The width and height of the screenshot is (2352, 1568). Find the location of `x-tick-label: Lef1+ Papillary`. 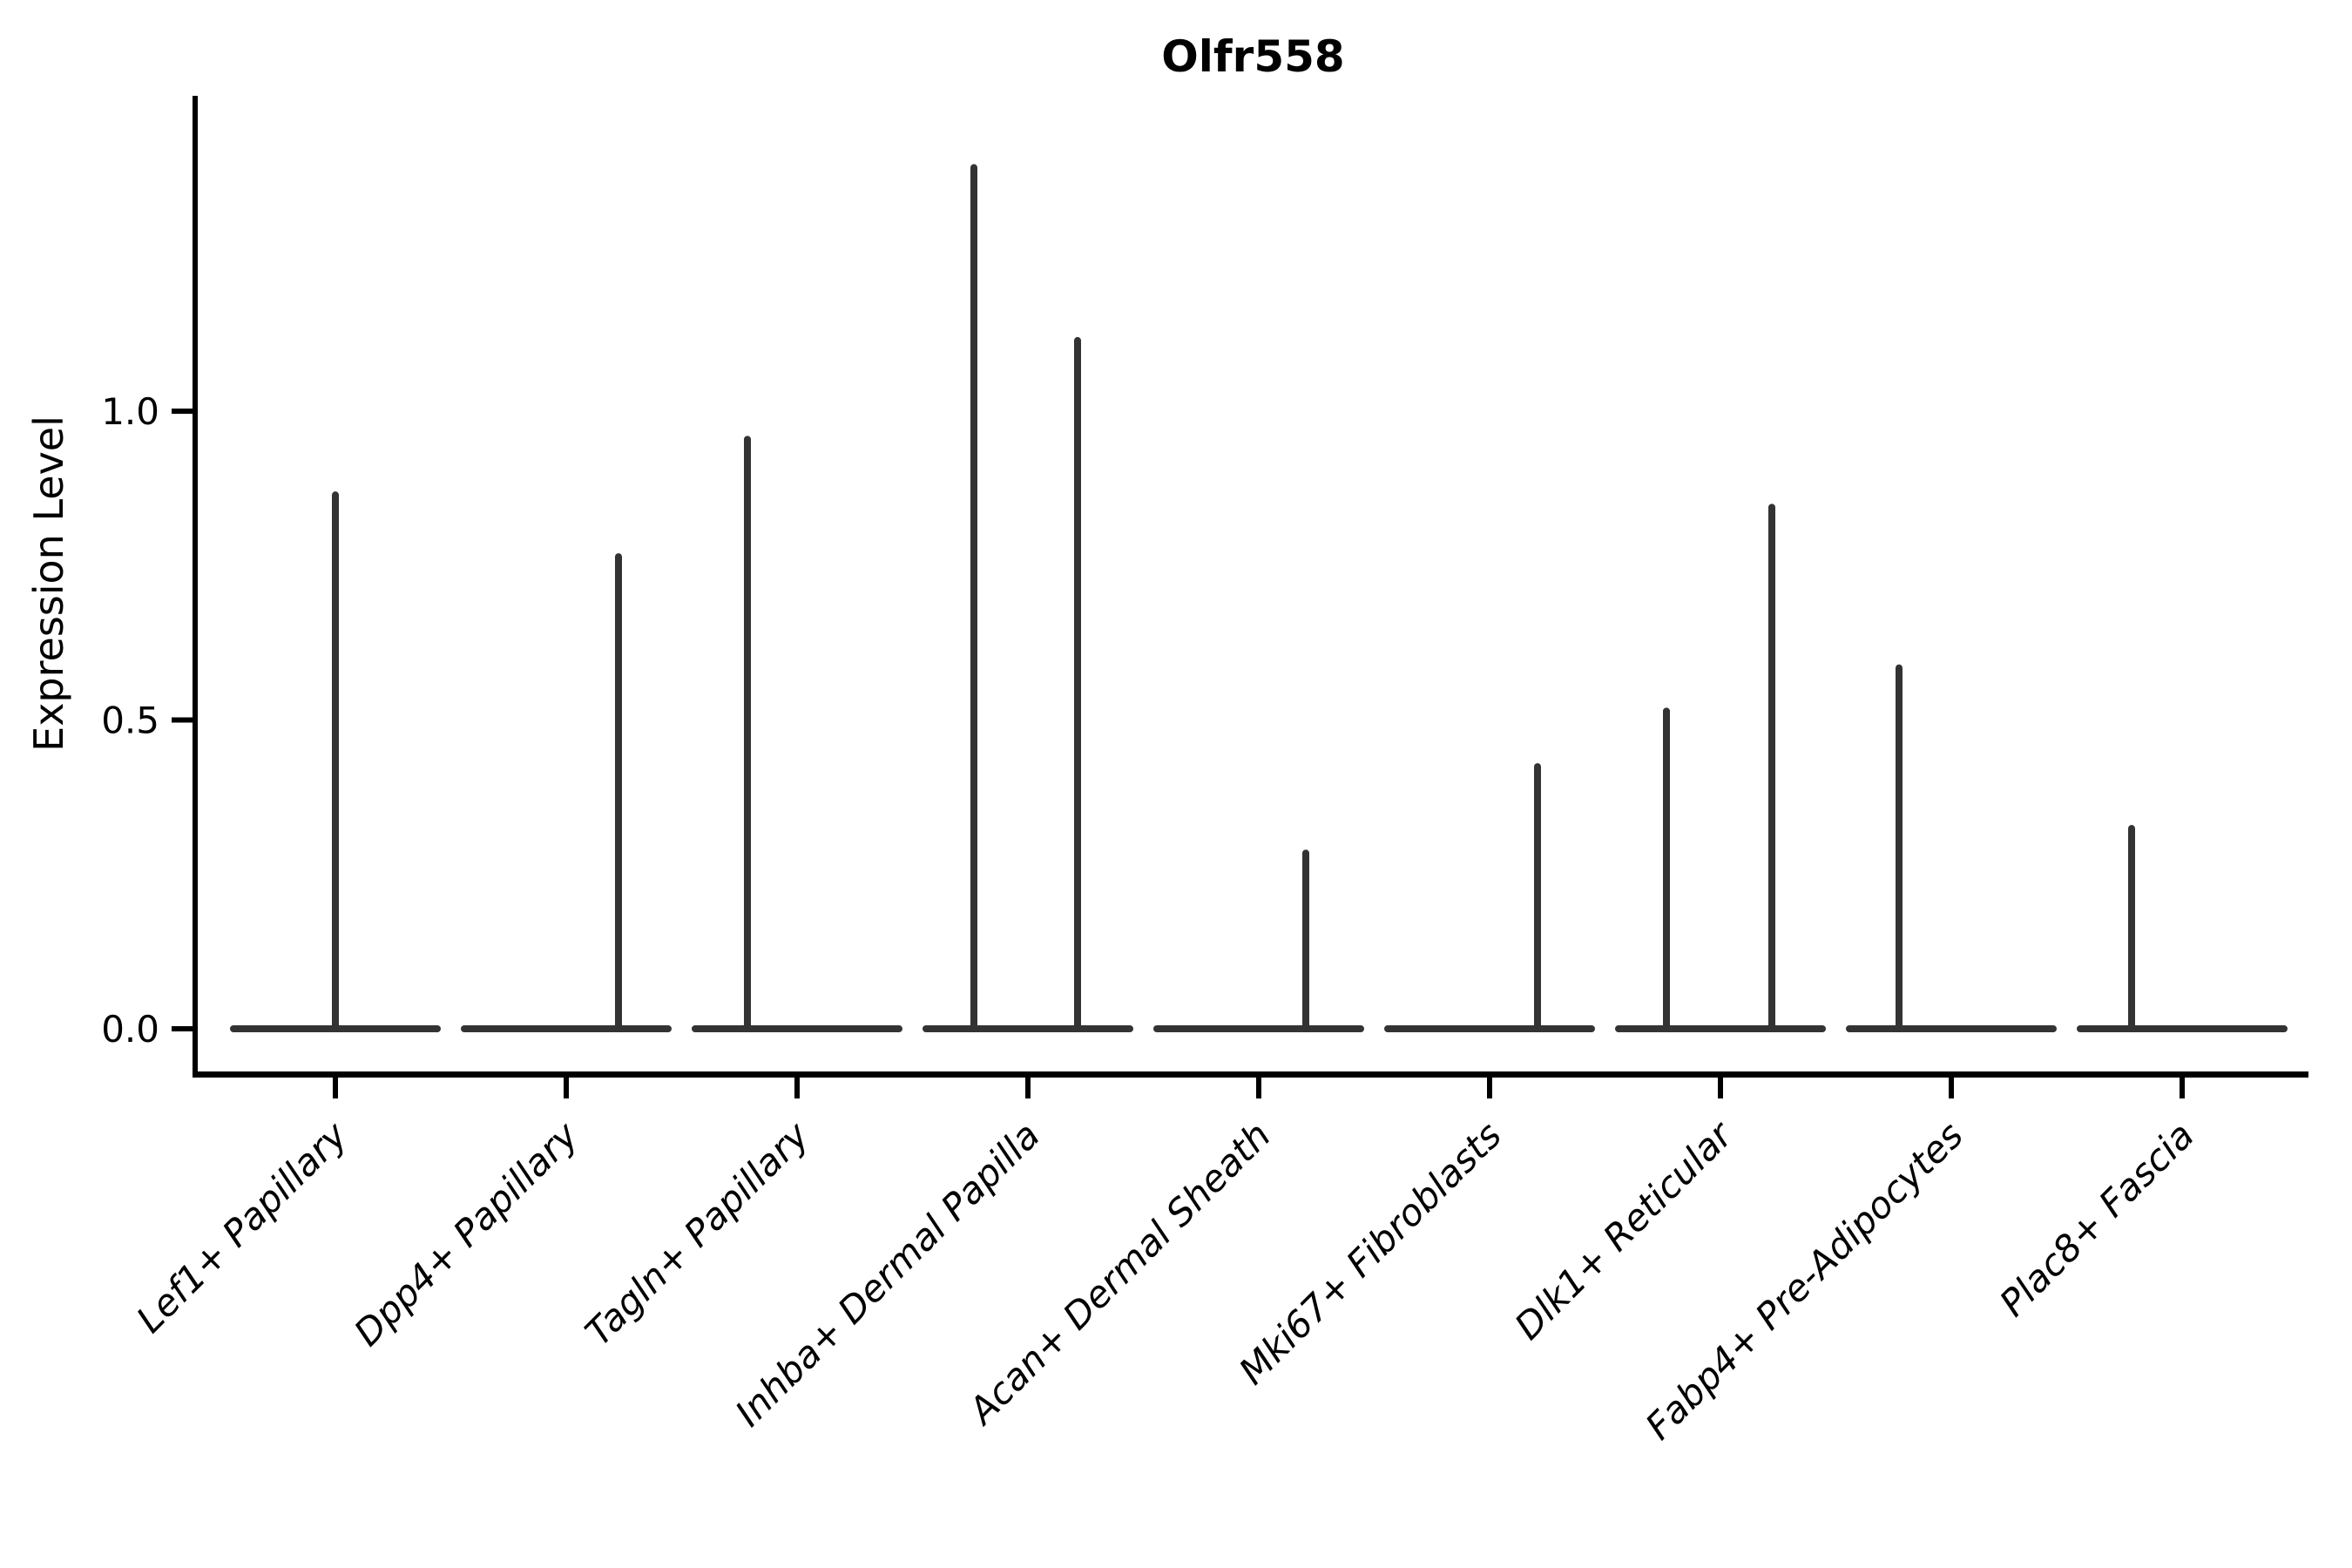

x-tick-label: Lef1+ Papillary is located at coordinates (242, 1227).